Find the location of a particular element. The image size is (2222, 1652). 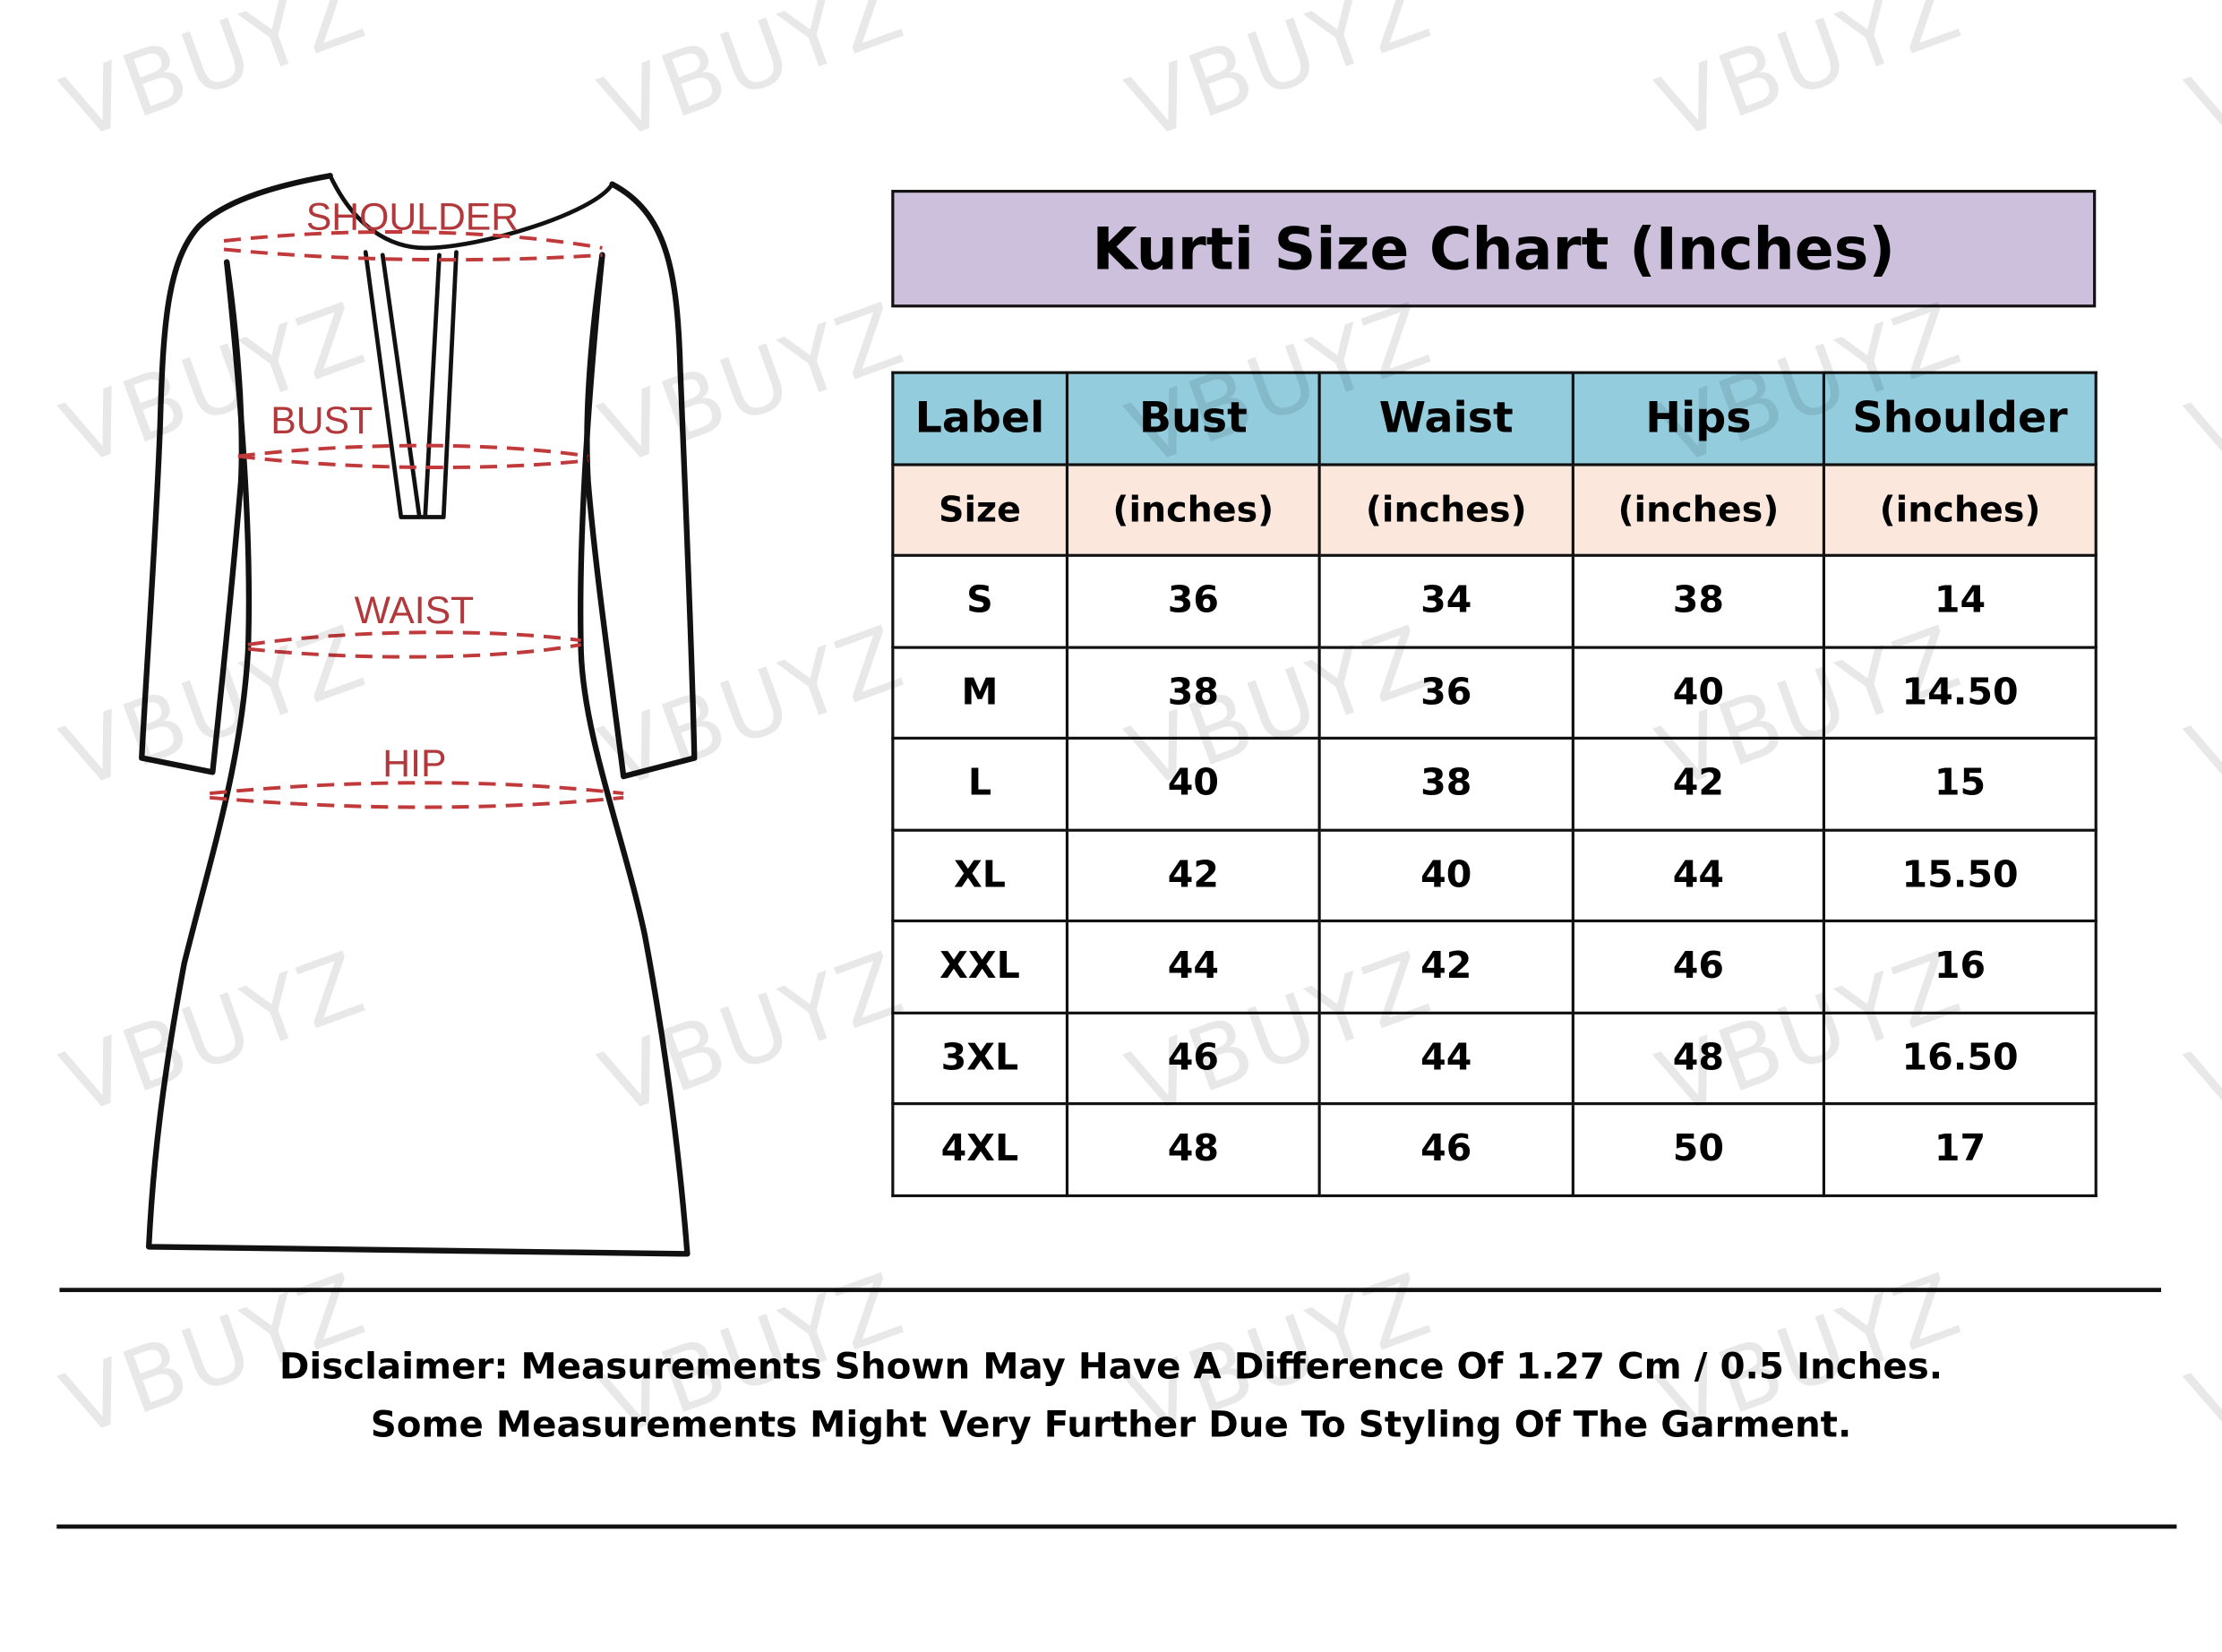

chart-title: Kurti Size Chart (Inches) is located at coordinates (1494, 249).